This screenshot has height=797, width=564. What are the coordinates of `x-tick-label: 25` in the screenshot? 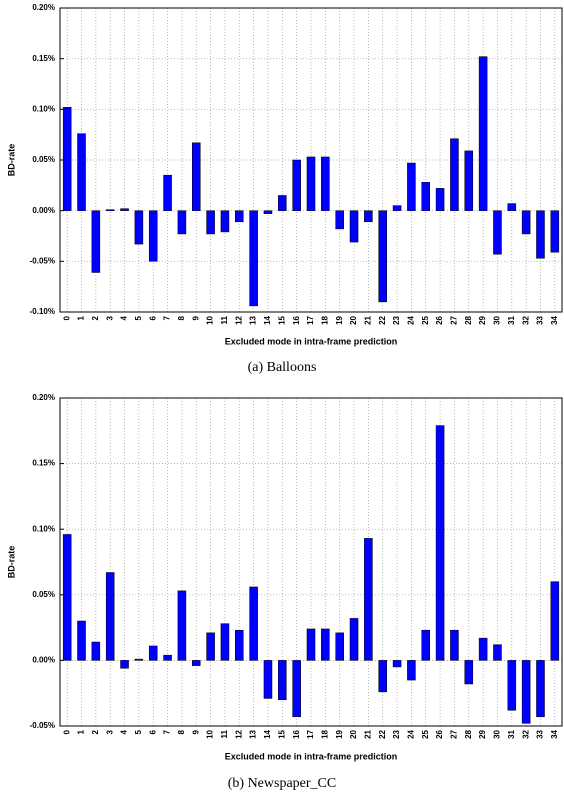 It's located at (425, 733).